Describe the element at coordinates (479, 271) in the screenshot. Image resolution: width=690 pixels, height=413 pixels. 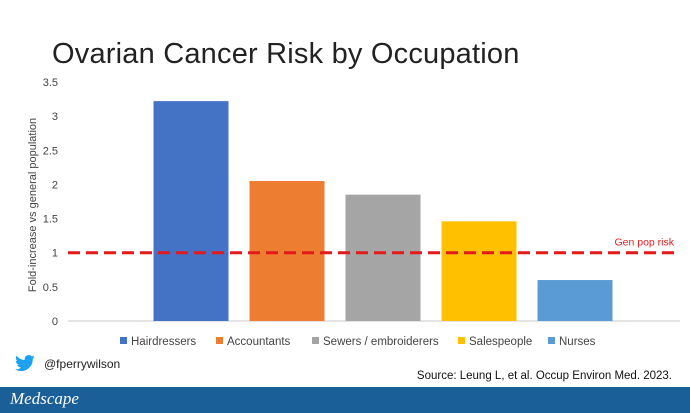
I see `bar-salespeople` at that location.